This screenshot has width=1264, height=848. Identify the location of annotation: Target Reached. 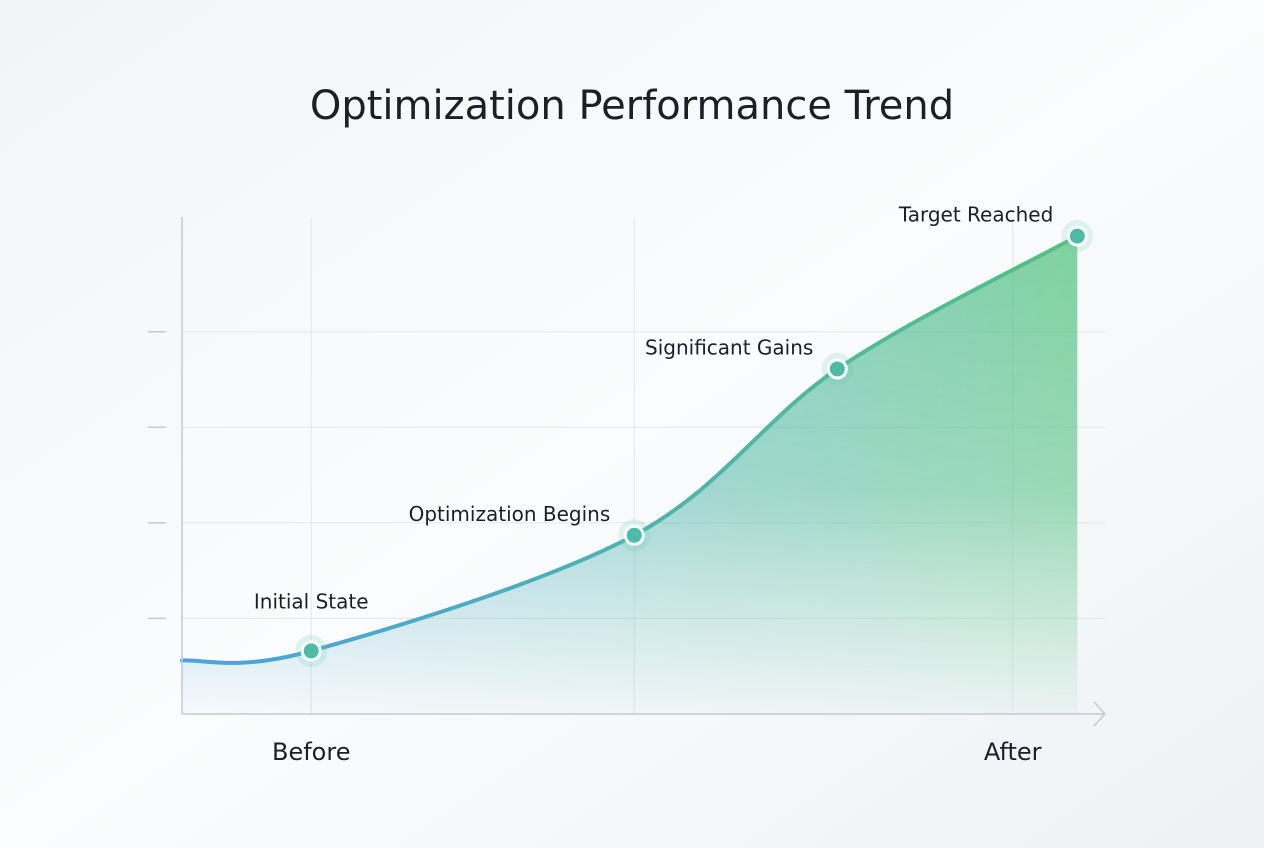
(975, 215).